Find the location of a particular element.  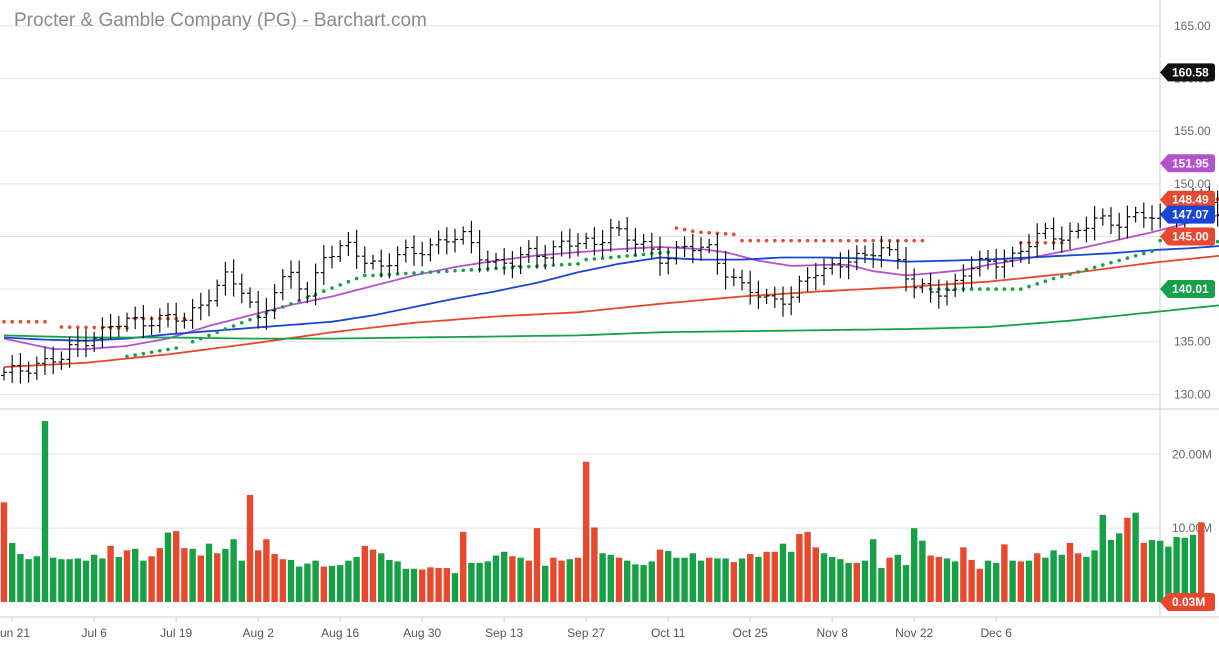

price-tick-label: 130.00 is located at coordinates (1192, 394).